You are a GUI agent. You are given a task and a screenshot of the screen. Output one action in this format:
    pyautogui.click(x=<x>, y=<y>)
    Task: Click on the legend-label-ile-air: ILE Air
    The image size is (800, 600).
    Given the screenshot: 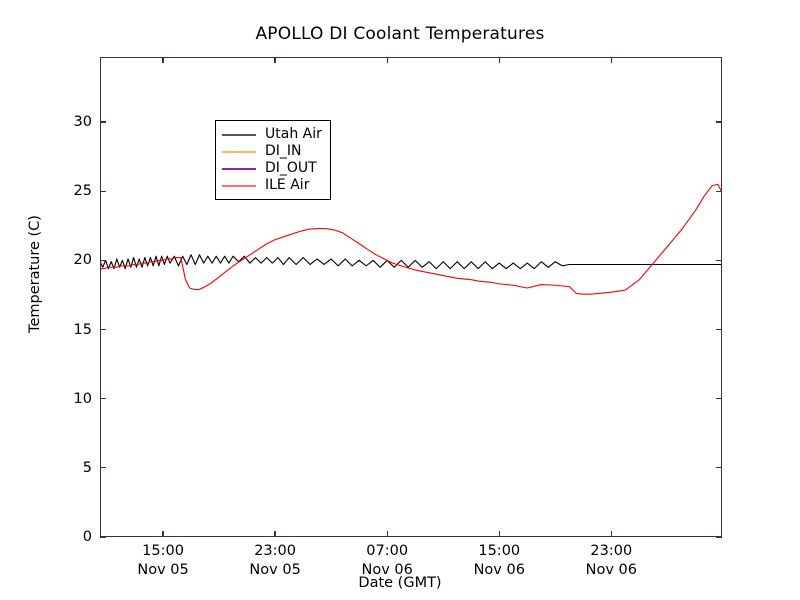 What is the action you would take?
    pyautogui.click(x=287, y=185)
    